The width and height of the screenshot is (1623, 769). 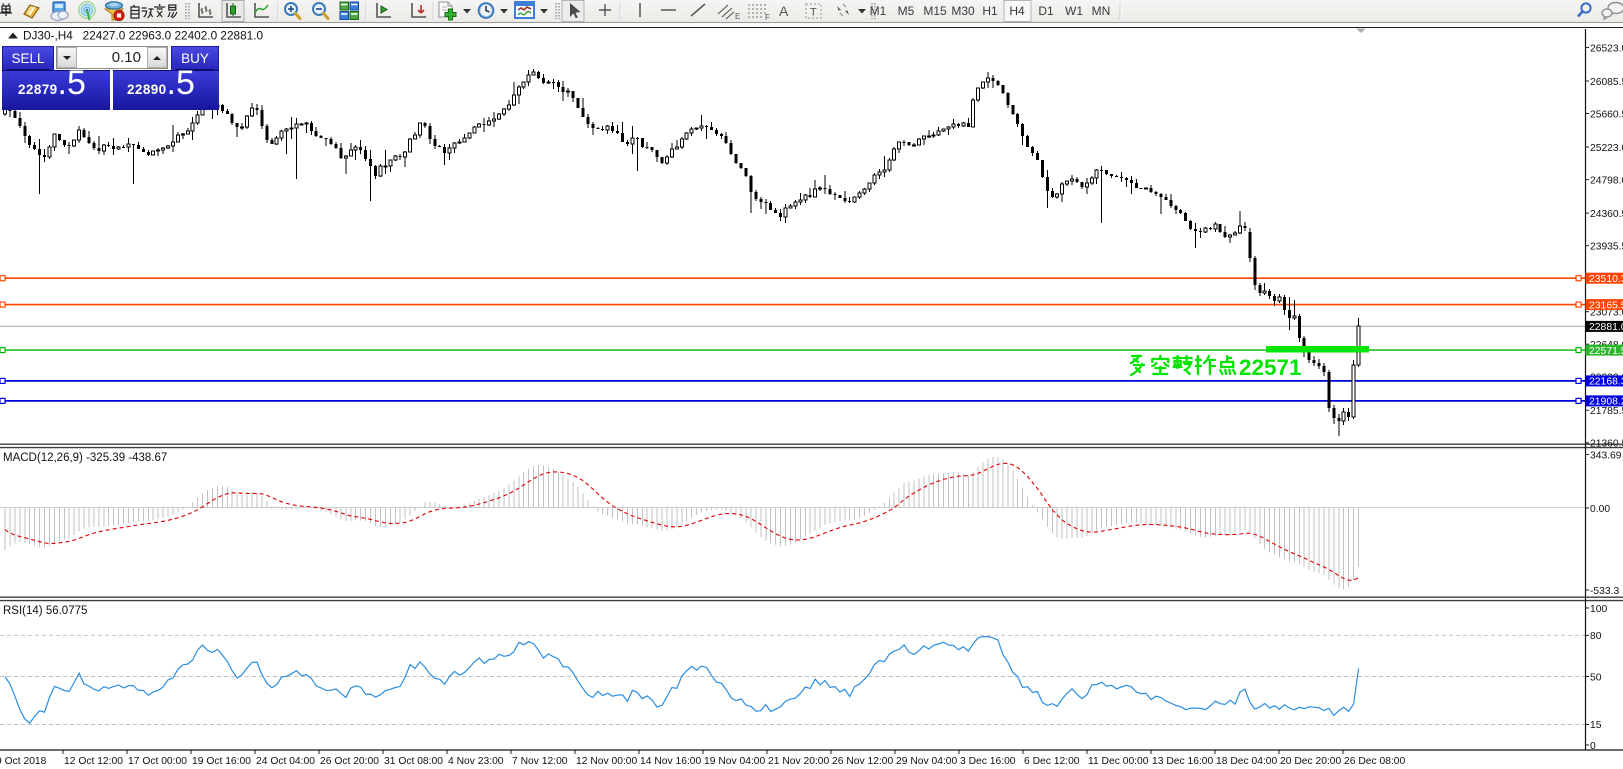 What do you see at coordinates (221, 761) in the screenshot?
I see `svg-text: 19 Oct 16:00` at bounding box center [221, 761].